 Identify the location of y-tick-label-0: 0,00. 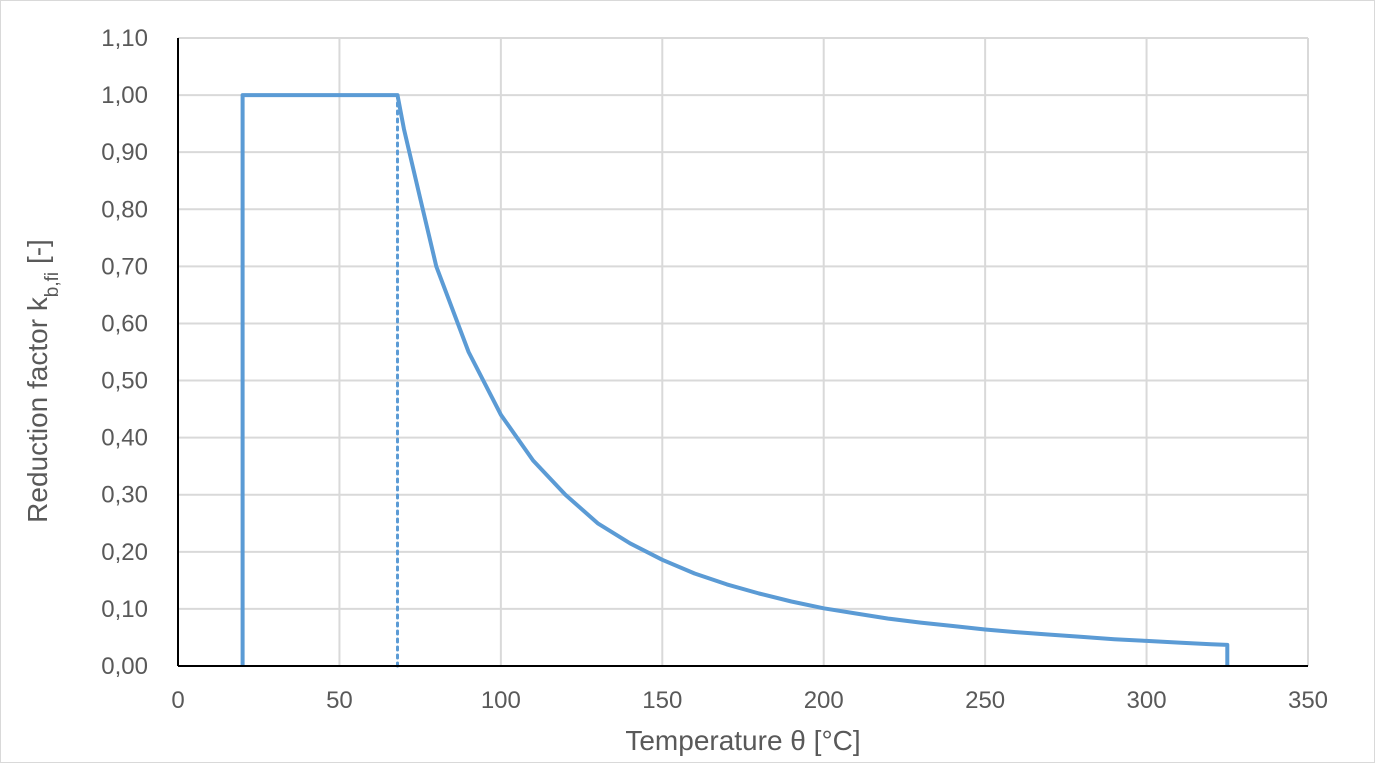
(124, 666).